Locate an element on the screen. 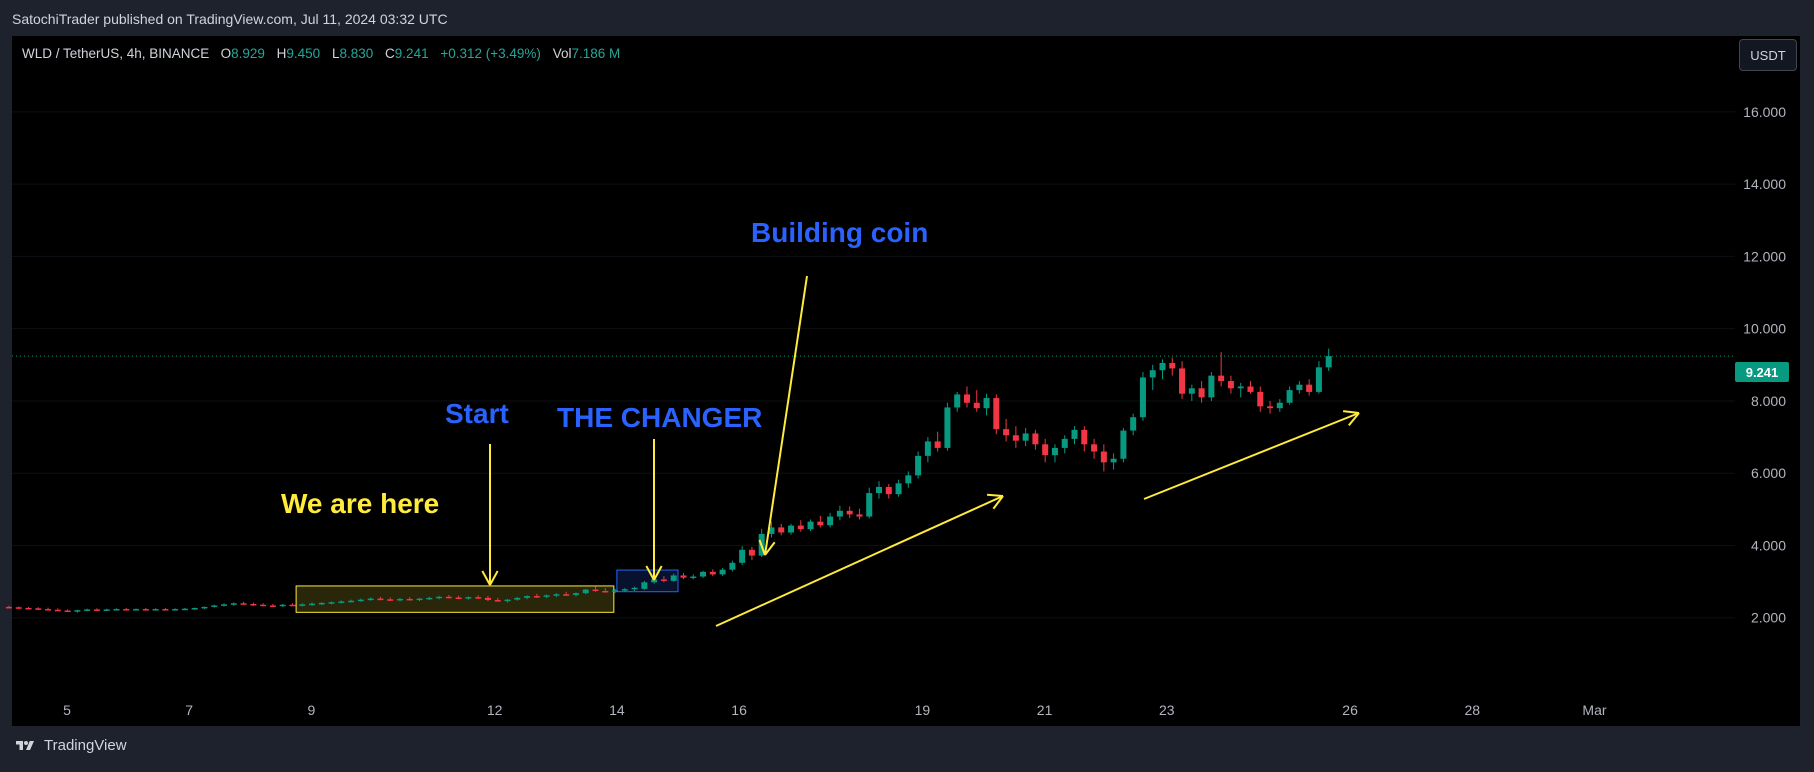 The height and width of the screenshot is (772, 1814). tradingview-brand: TradingView is located at coordinates (69, 745).